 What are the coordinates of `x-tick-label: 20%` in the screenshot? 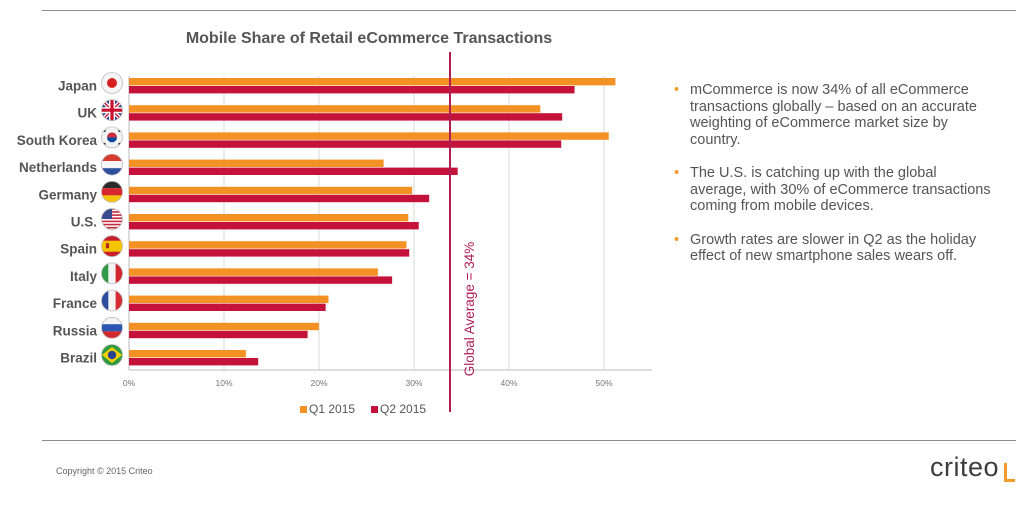 It's located at (318, 383).